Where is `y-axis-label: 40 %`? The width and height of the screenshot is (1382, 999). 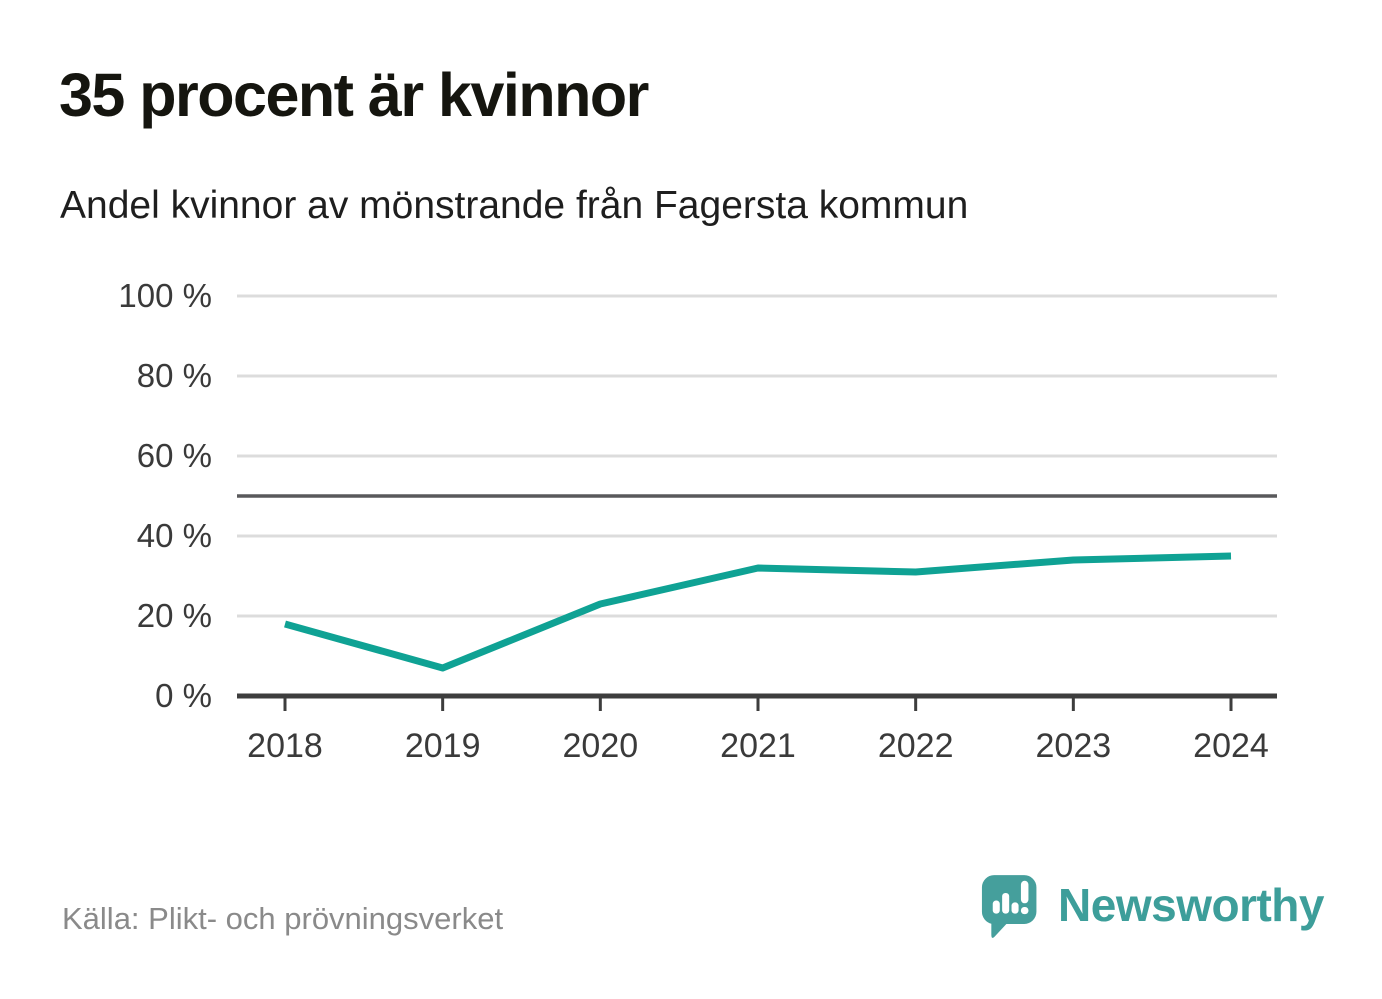
y-axis-label: 40 % is located at coordinates (174, 535).